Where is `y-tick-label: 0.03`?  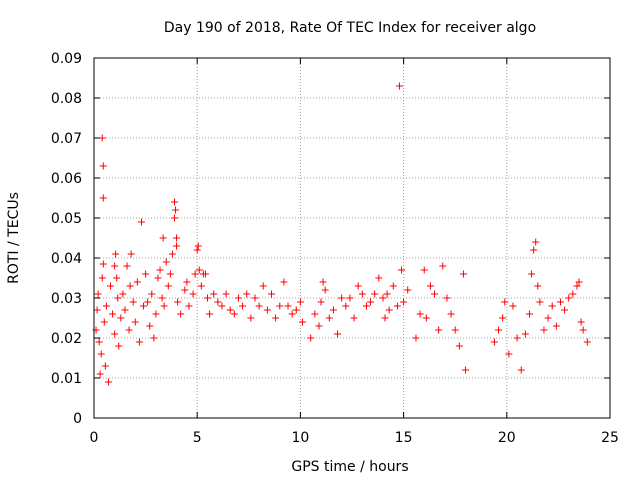
y-tick-label: 0.03 is located at coordinates (66, 299).